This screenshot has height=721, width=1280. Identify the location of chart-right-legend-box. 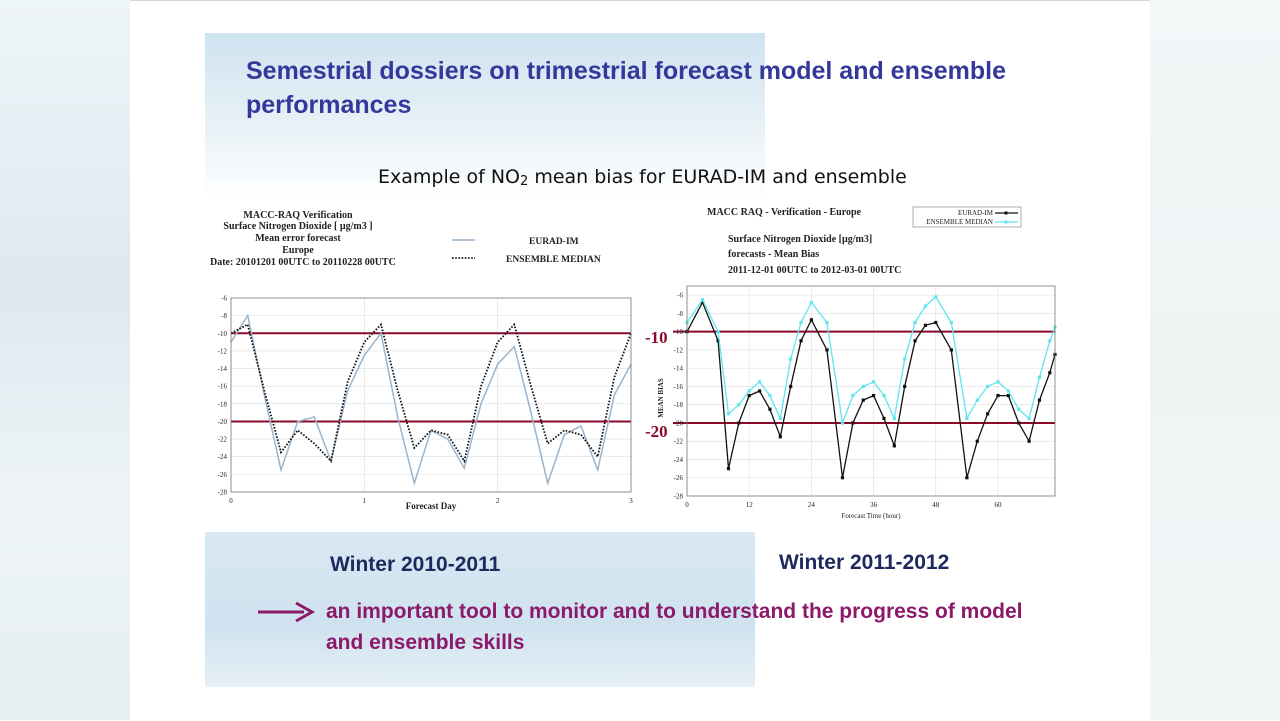
(967, 217).